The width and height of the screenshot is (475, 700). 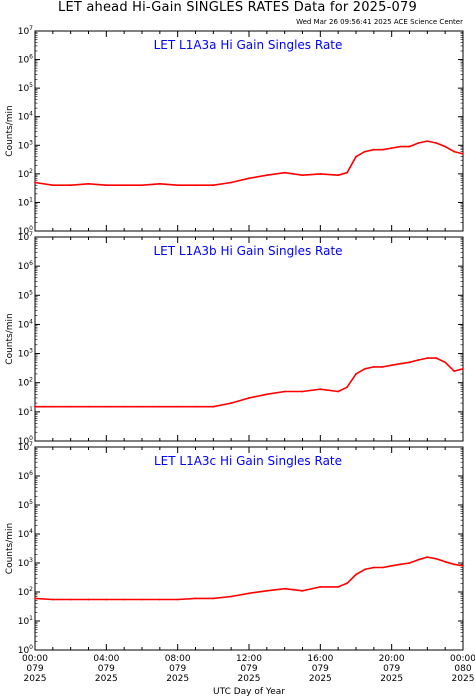 What do you see at coordinates (25, 447) in the screenshot?
I see `y-tick-label: 10⁷` at bounding box center [25, 447].